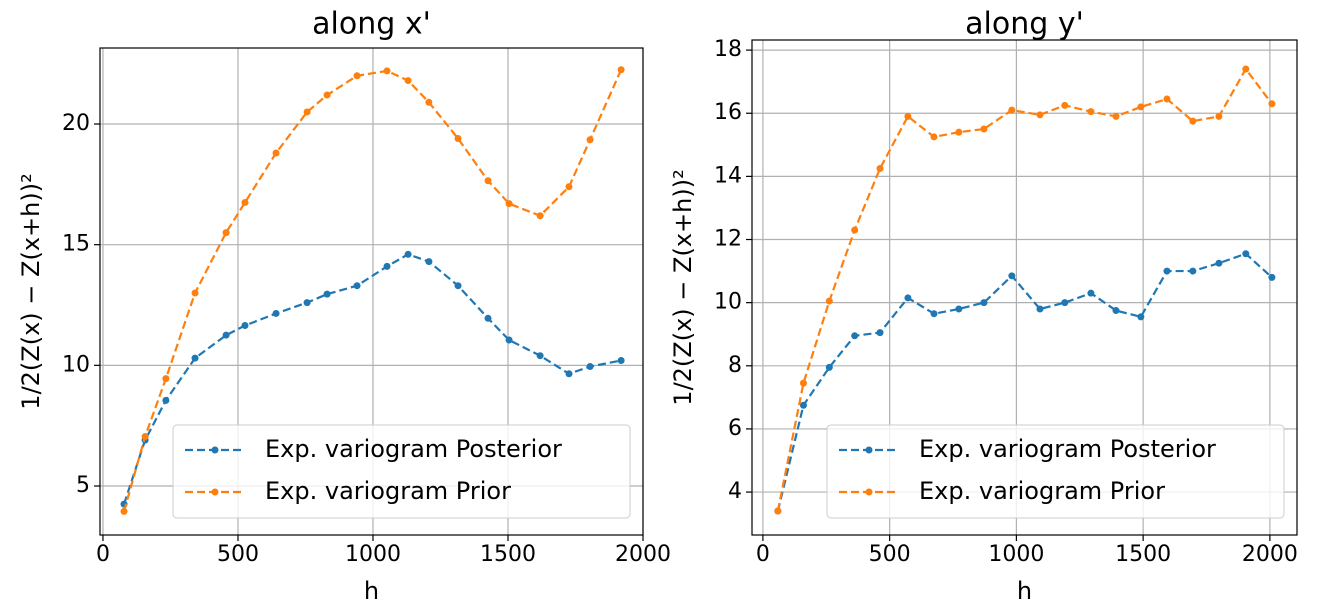 Image resolution: width=1332 pixels, height=610 pixels. I want to click on legend-box, so click(401, 471).